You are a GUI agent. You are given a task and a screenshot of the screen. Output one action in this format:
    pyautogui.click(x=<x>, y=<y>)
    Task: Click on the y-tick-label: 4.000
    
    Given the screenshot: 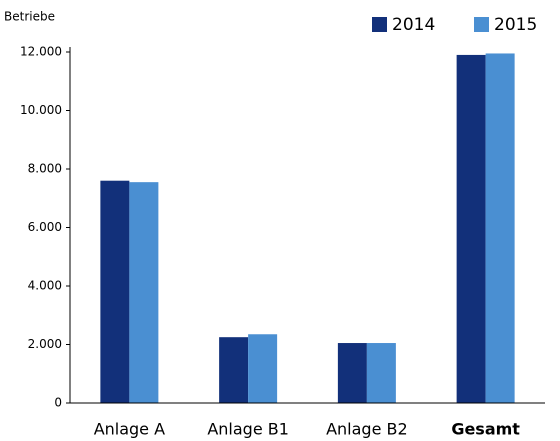 What is the action you would take?
    pyautogui.click(x=45, y=286)
    